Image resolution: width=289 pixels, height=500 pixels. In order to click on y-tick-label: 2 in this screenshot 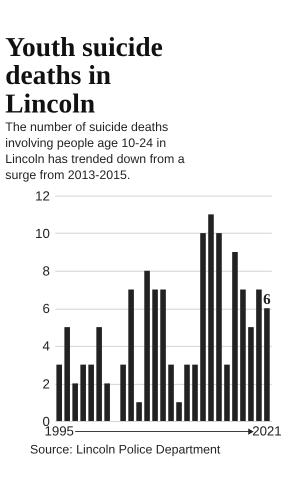, I will do `click(46, 384)`.